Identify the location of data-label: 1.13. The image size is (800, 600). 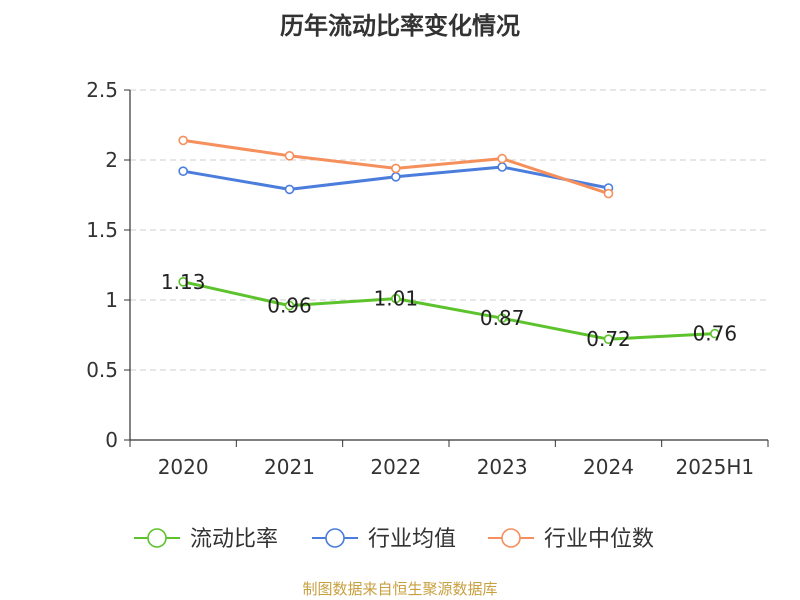
(183, 282).